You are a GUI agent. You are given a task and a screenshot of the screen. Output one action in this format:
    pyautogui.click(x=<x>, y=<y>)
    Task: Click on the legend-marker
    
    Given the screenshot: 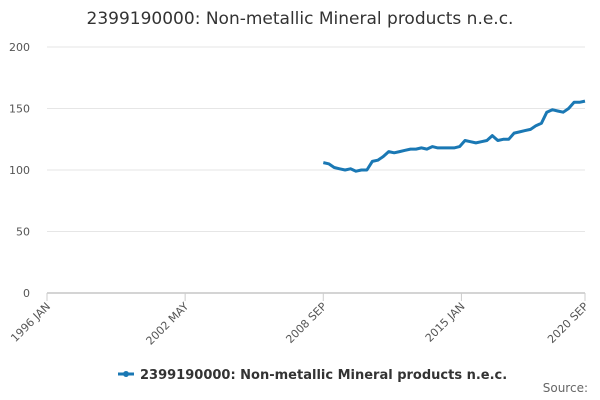 What is the action you would take?
    pyautogui.click(x=126, y=374)
    